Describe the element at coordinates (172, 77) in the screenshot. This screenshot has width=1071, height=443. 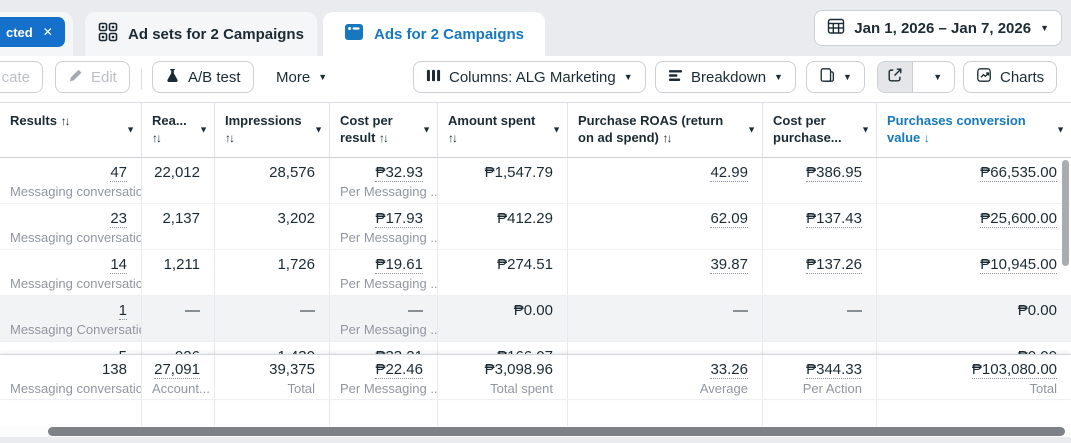
I see `flask-icon` at that location.